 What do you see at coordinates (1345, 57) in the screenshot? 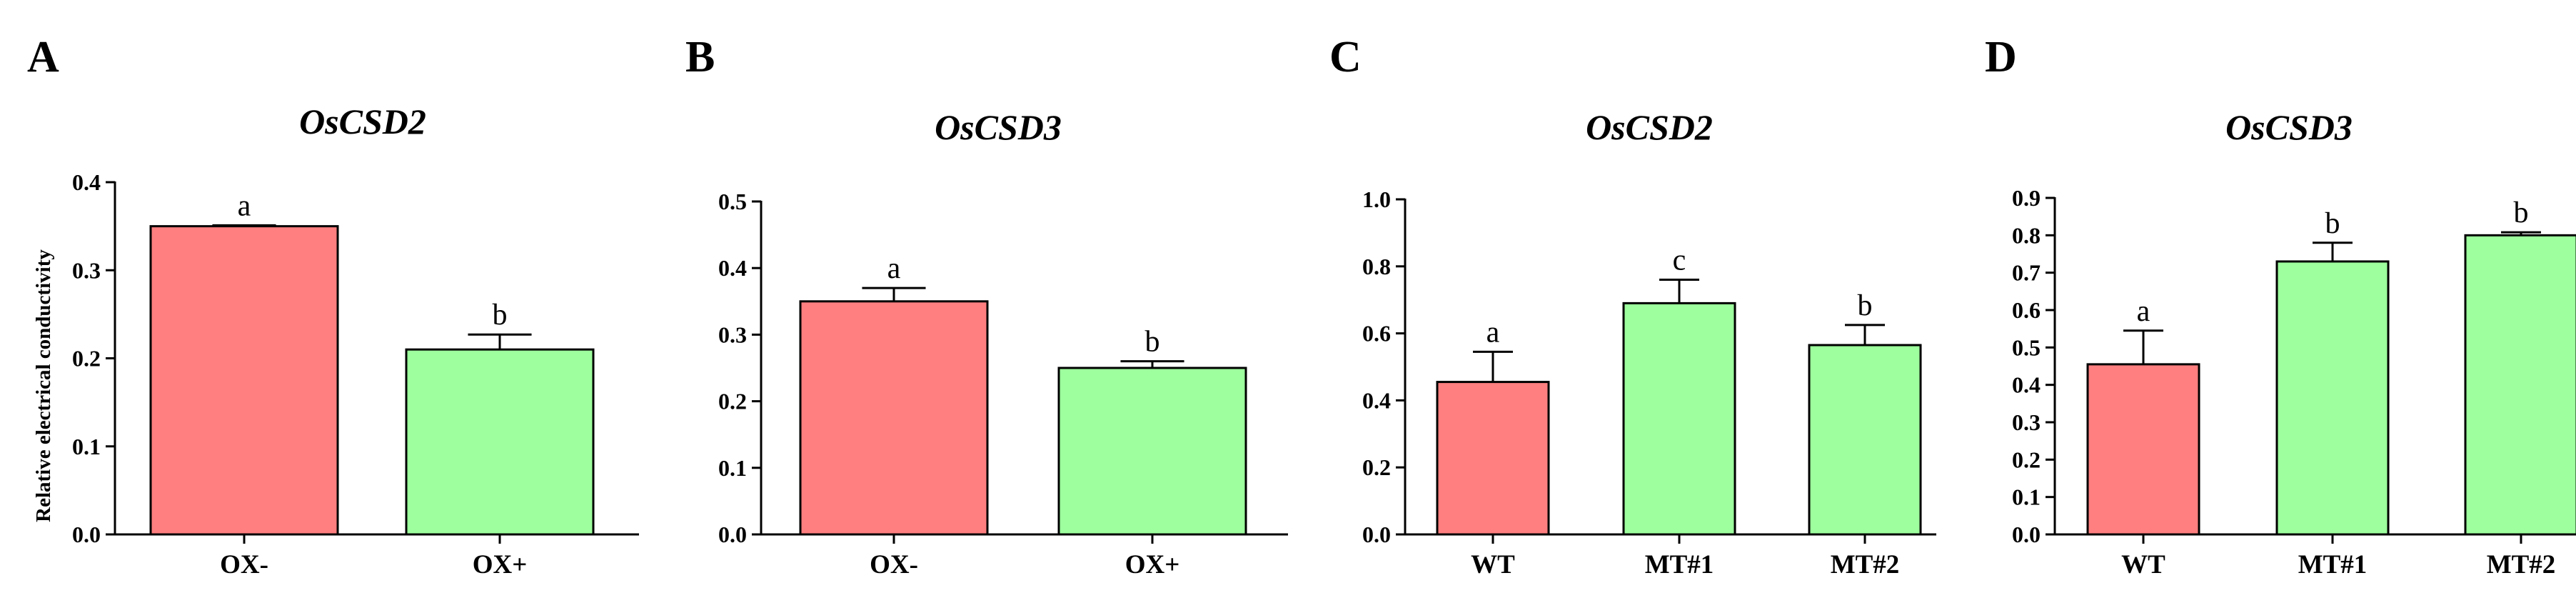
I see `panel-letter: C` at bounding box center [1345, 57].